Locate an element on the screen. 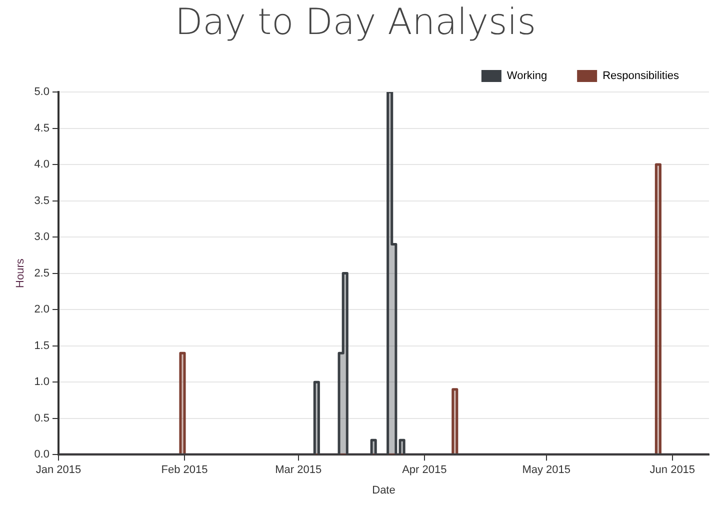  x-tick-label: Mar 2015 is located at coordinates (298, 470).